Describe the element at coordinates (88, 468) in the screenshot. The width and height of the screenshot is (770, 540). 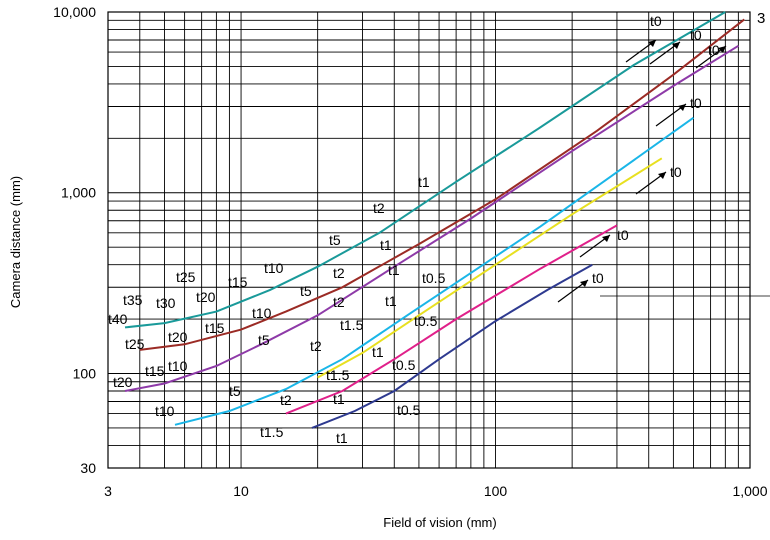
I see `y-tick-label: 30` at that location.